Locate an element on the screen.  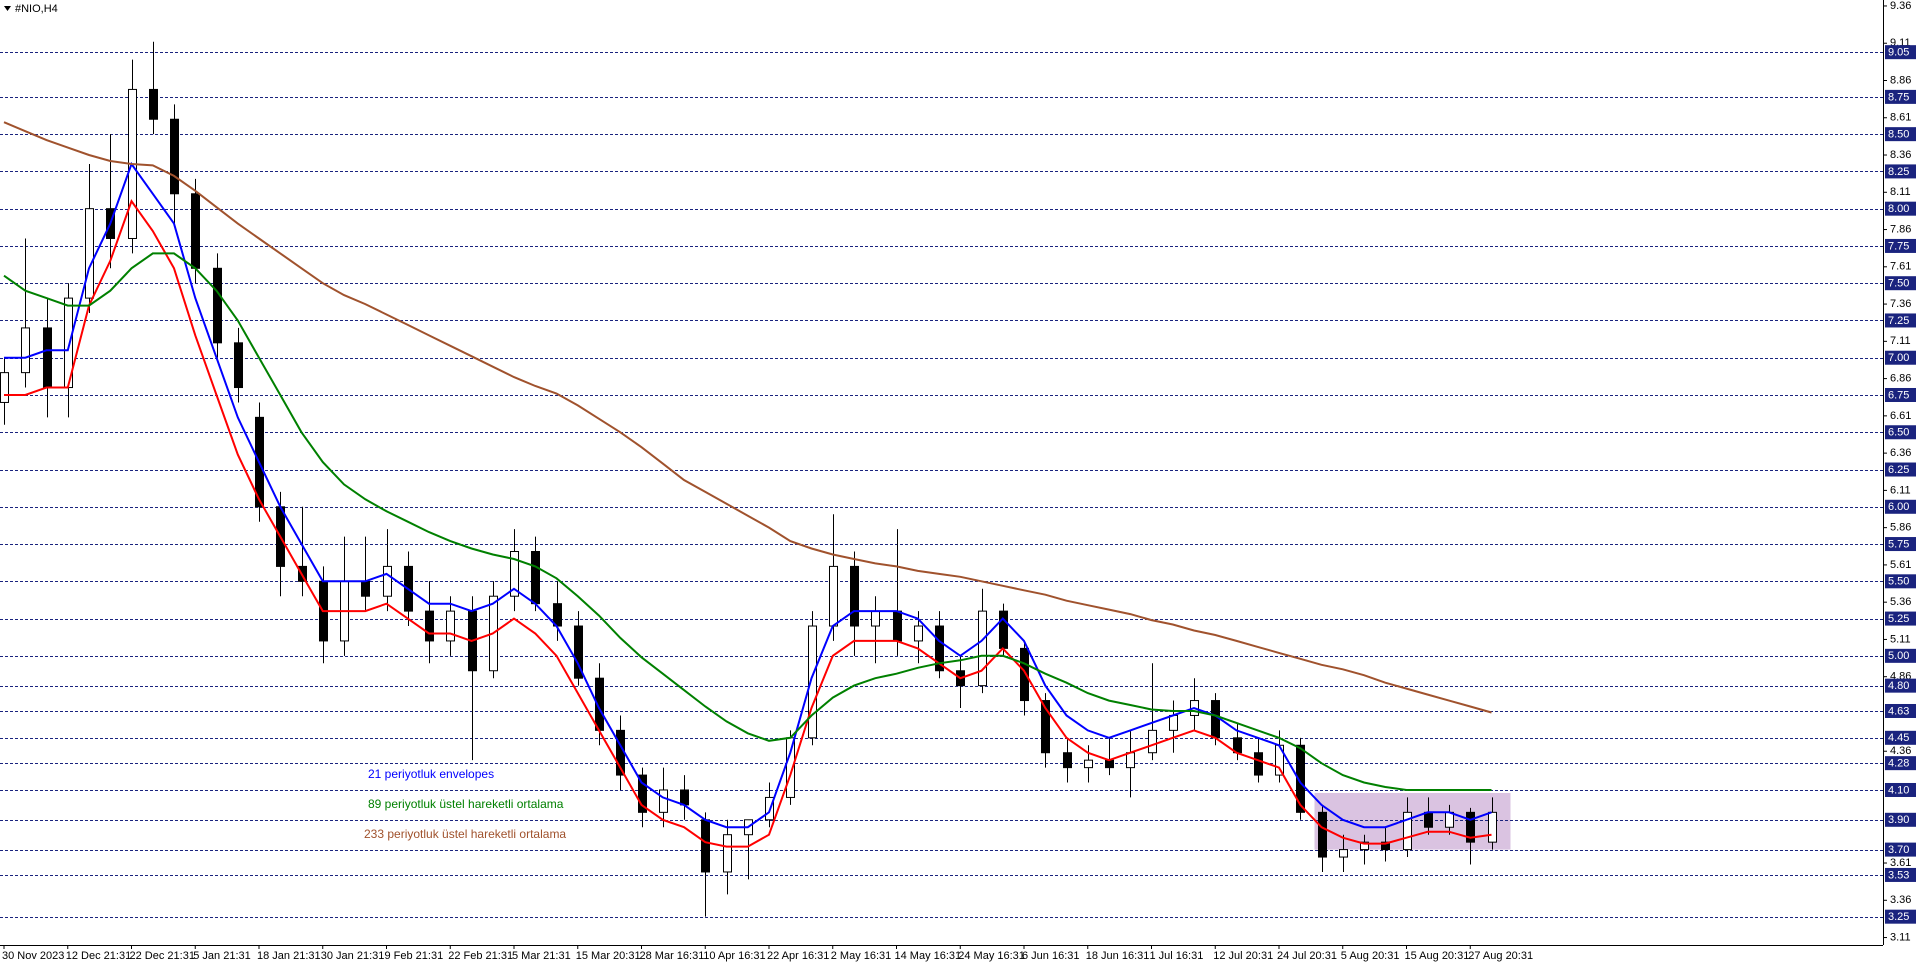
level-label: 6.25 is located at coordinates (1898, 470).